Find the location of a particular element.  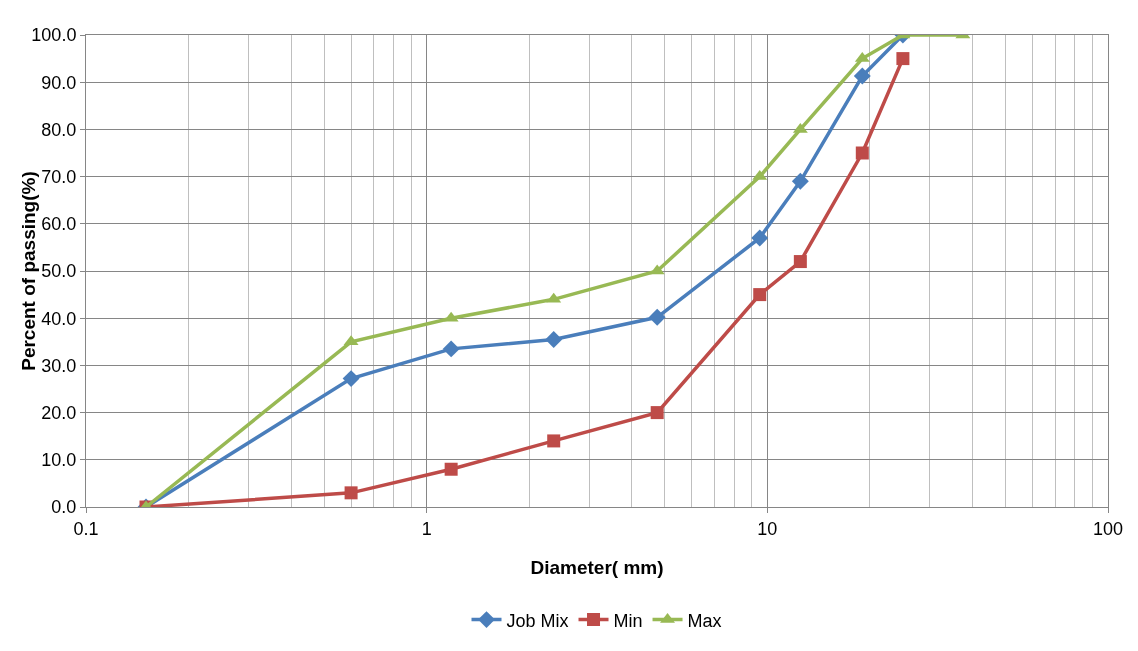

y-axis-title: Percent of passing(%) is located at coordinates (29, 271).